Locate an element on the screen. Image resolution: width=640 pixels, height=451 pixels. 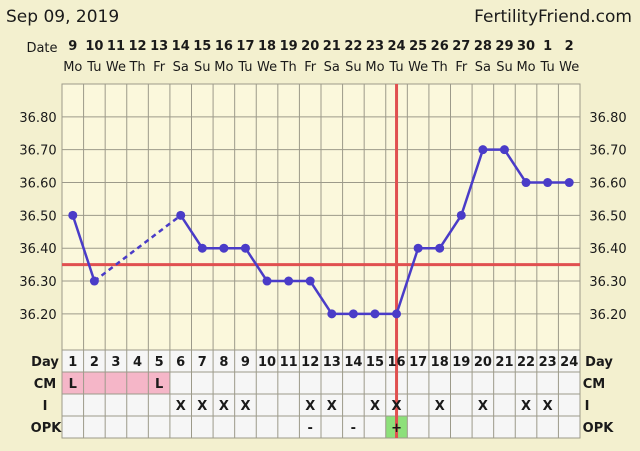
date-label: 11 is located at coordinates (116, 46).